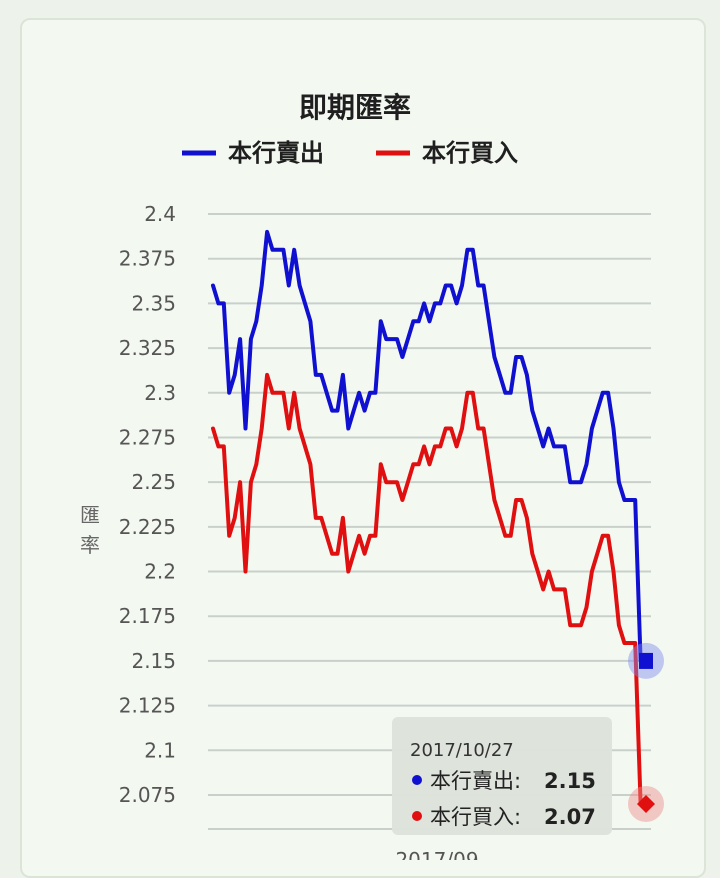 Image resolution: width=720 pixels, height=878 pixels. Describe the element at coordinates (355, 107) in the screenshot. I see `chart-title: 即期匯率` at that location.